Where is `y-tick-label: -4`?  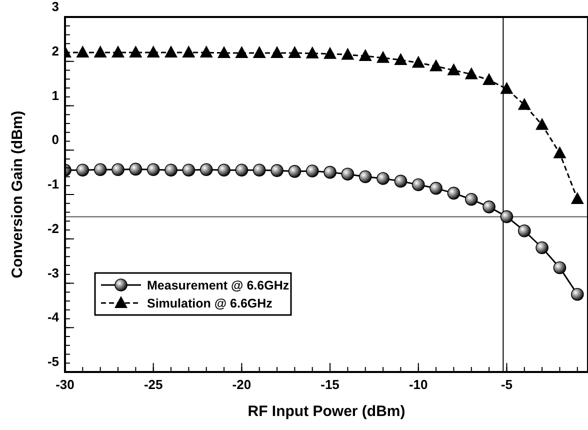
y-tick-label: -4 is located at coordinates (53, 317).